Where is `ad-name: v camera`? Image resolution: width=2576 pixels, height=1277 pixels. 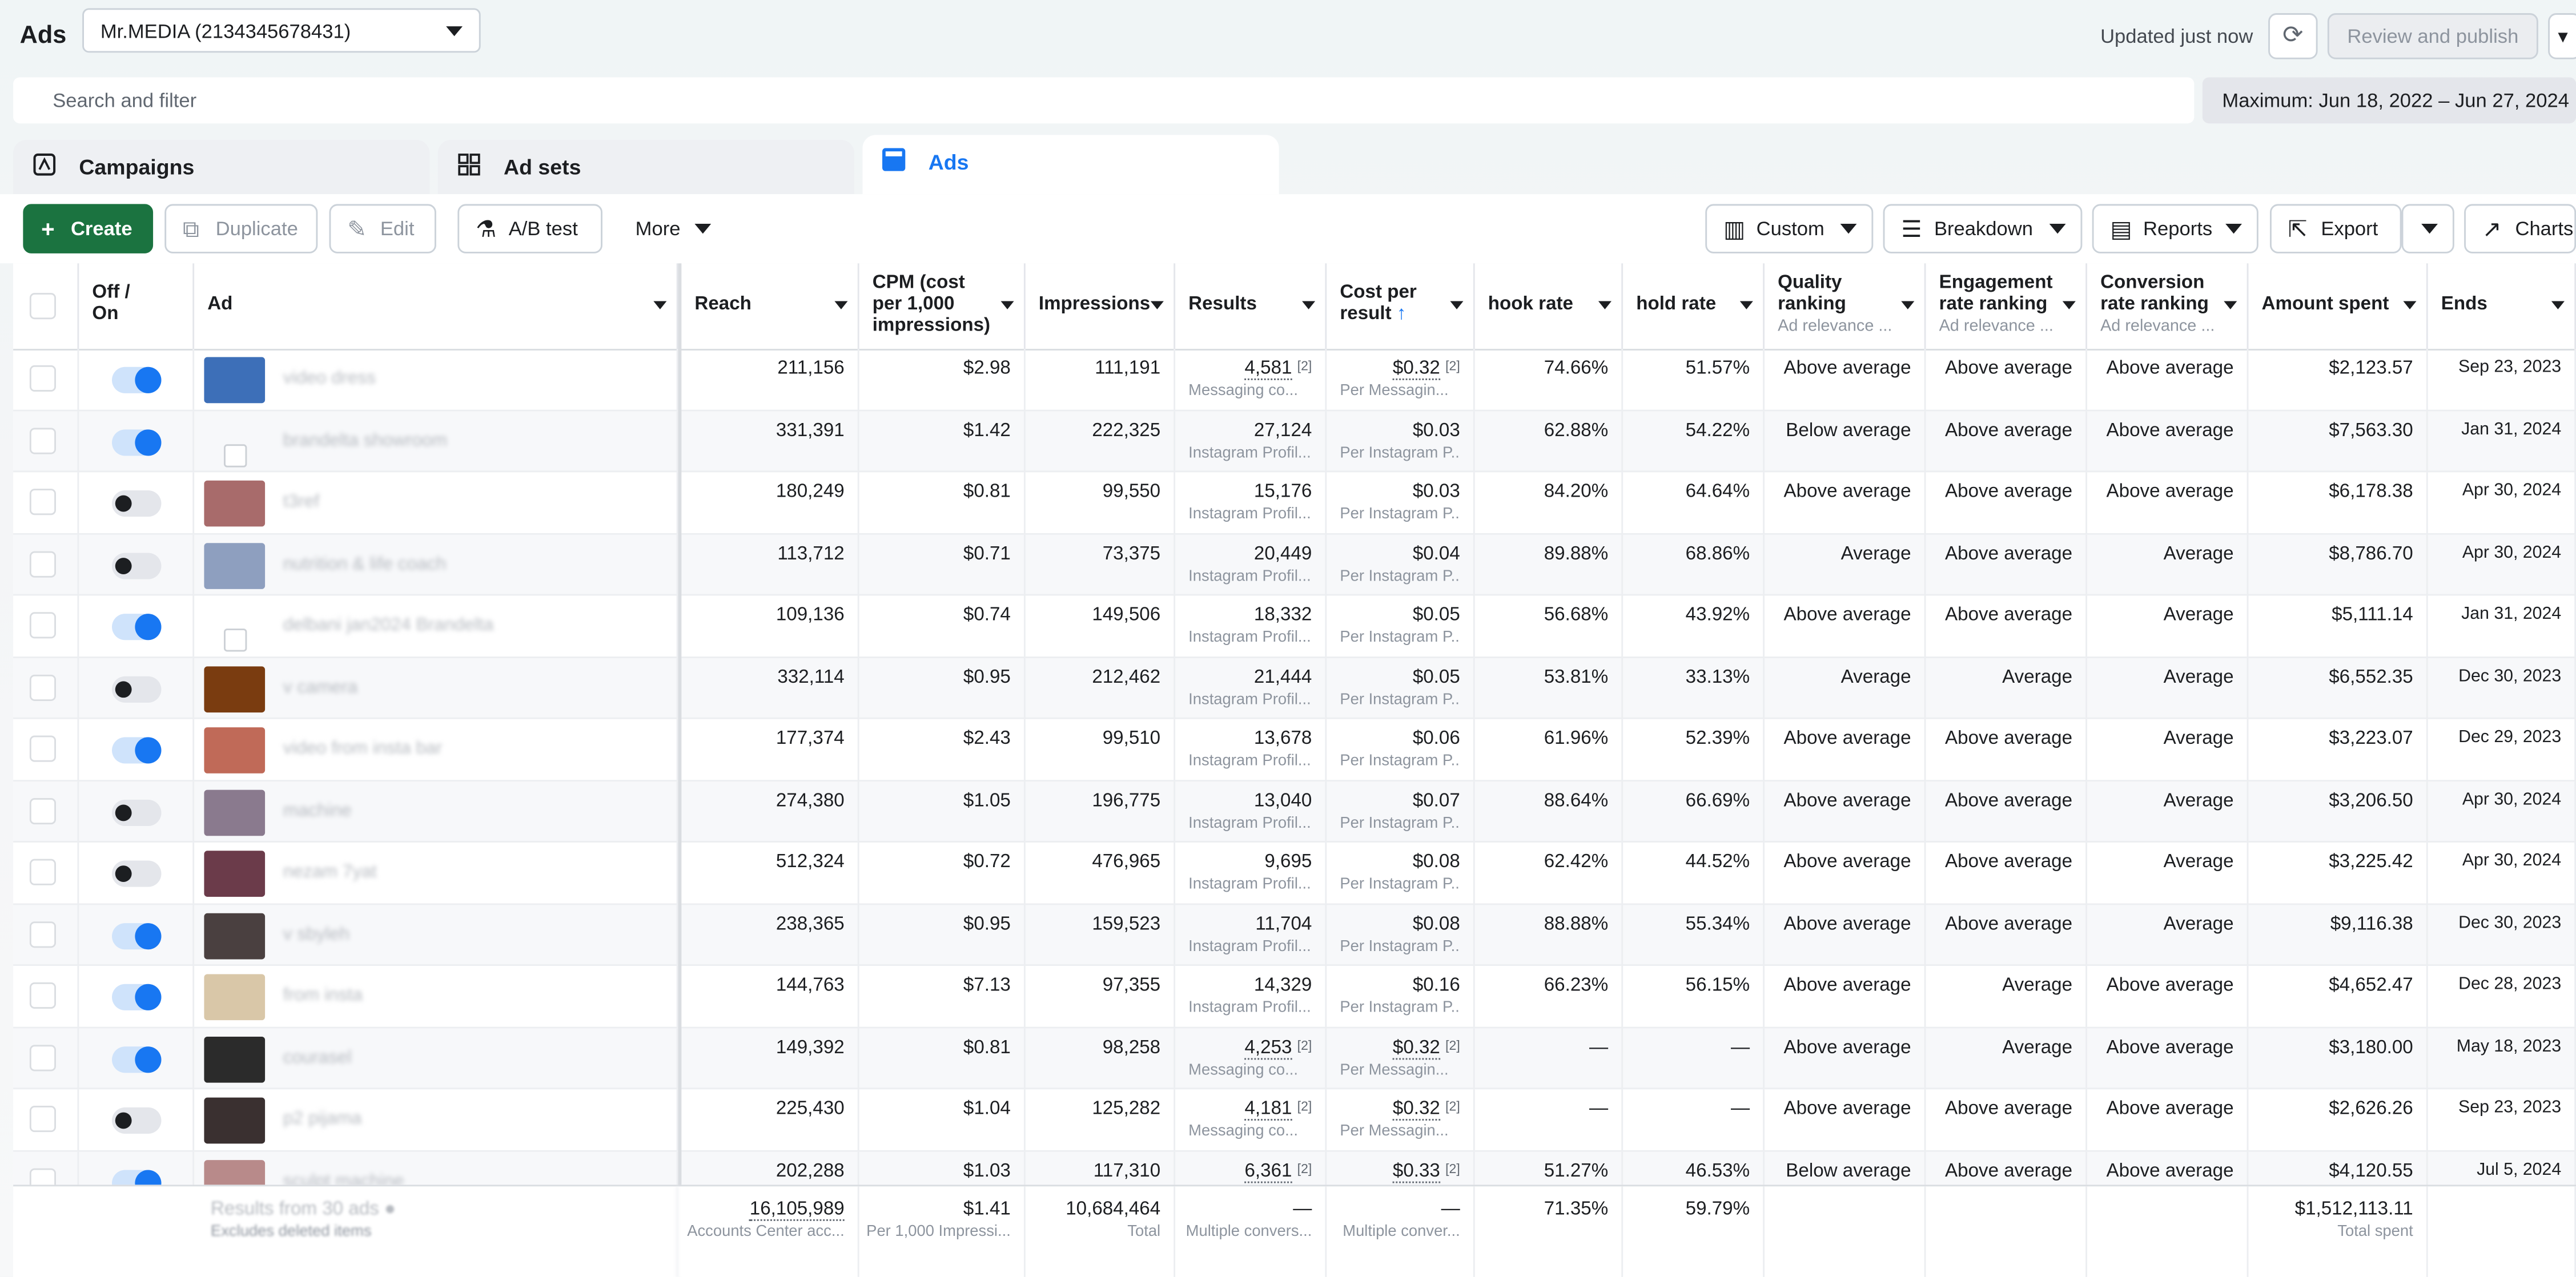
ad-name: v camera is located at coordinates (320, 687).